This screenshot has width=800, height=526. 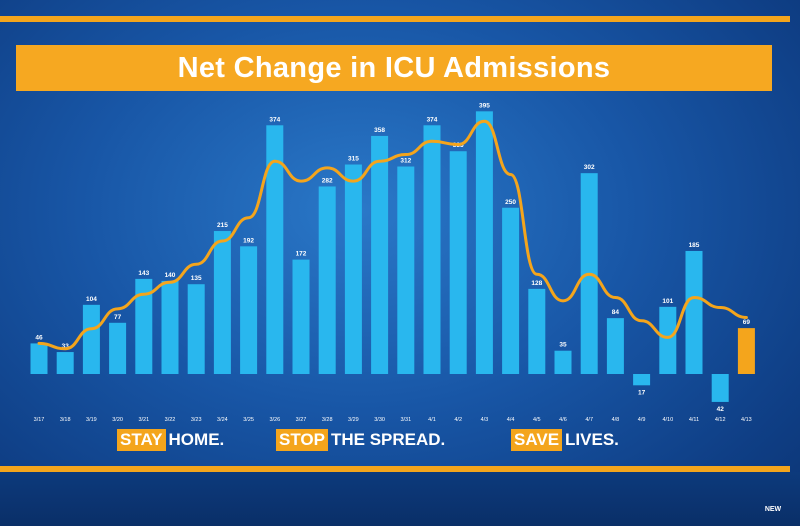 I want to click on title-banner: Net Change in ICU Admissions, so click(x=394, y=68).